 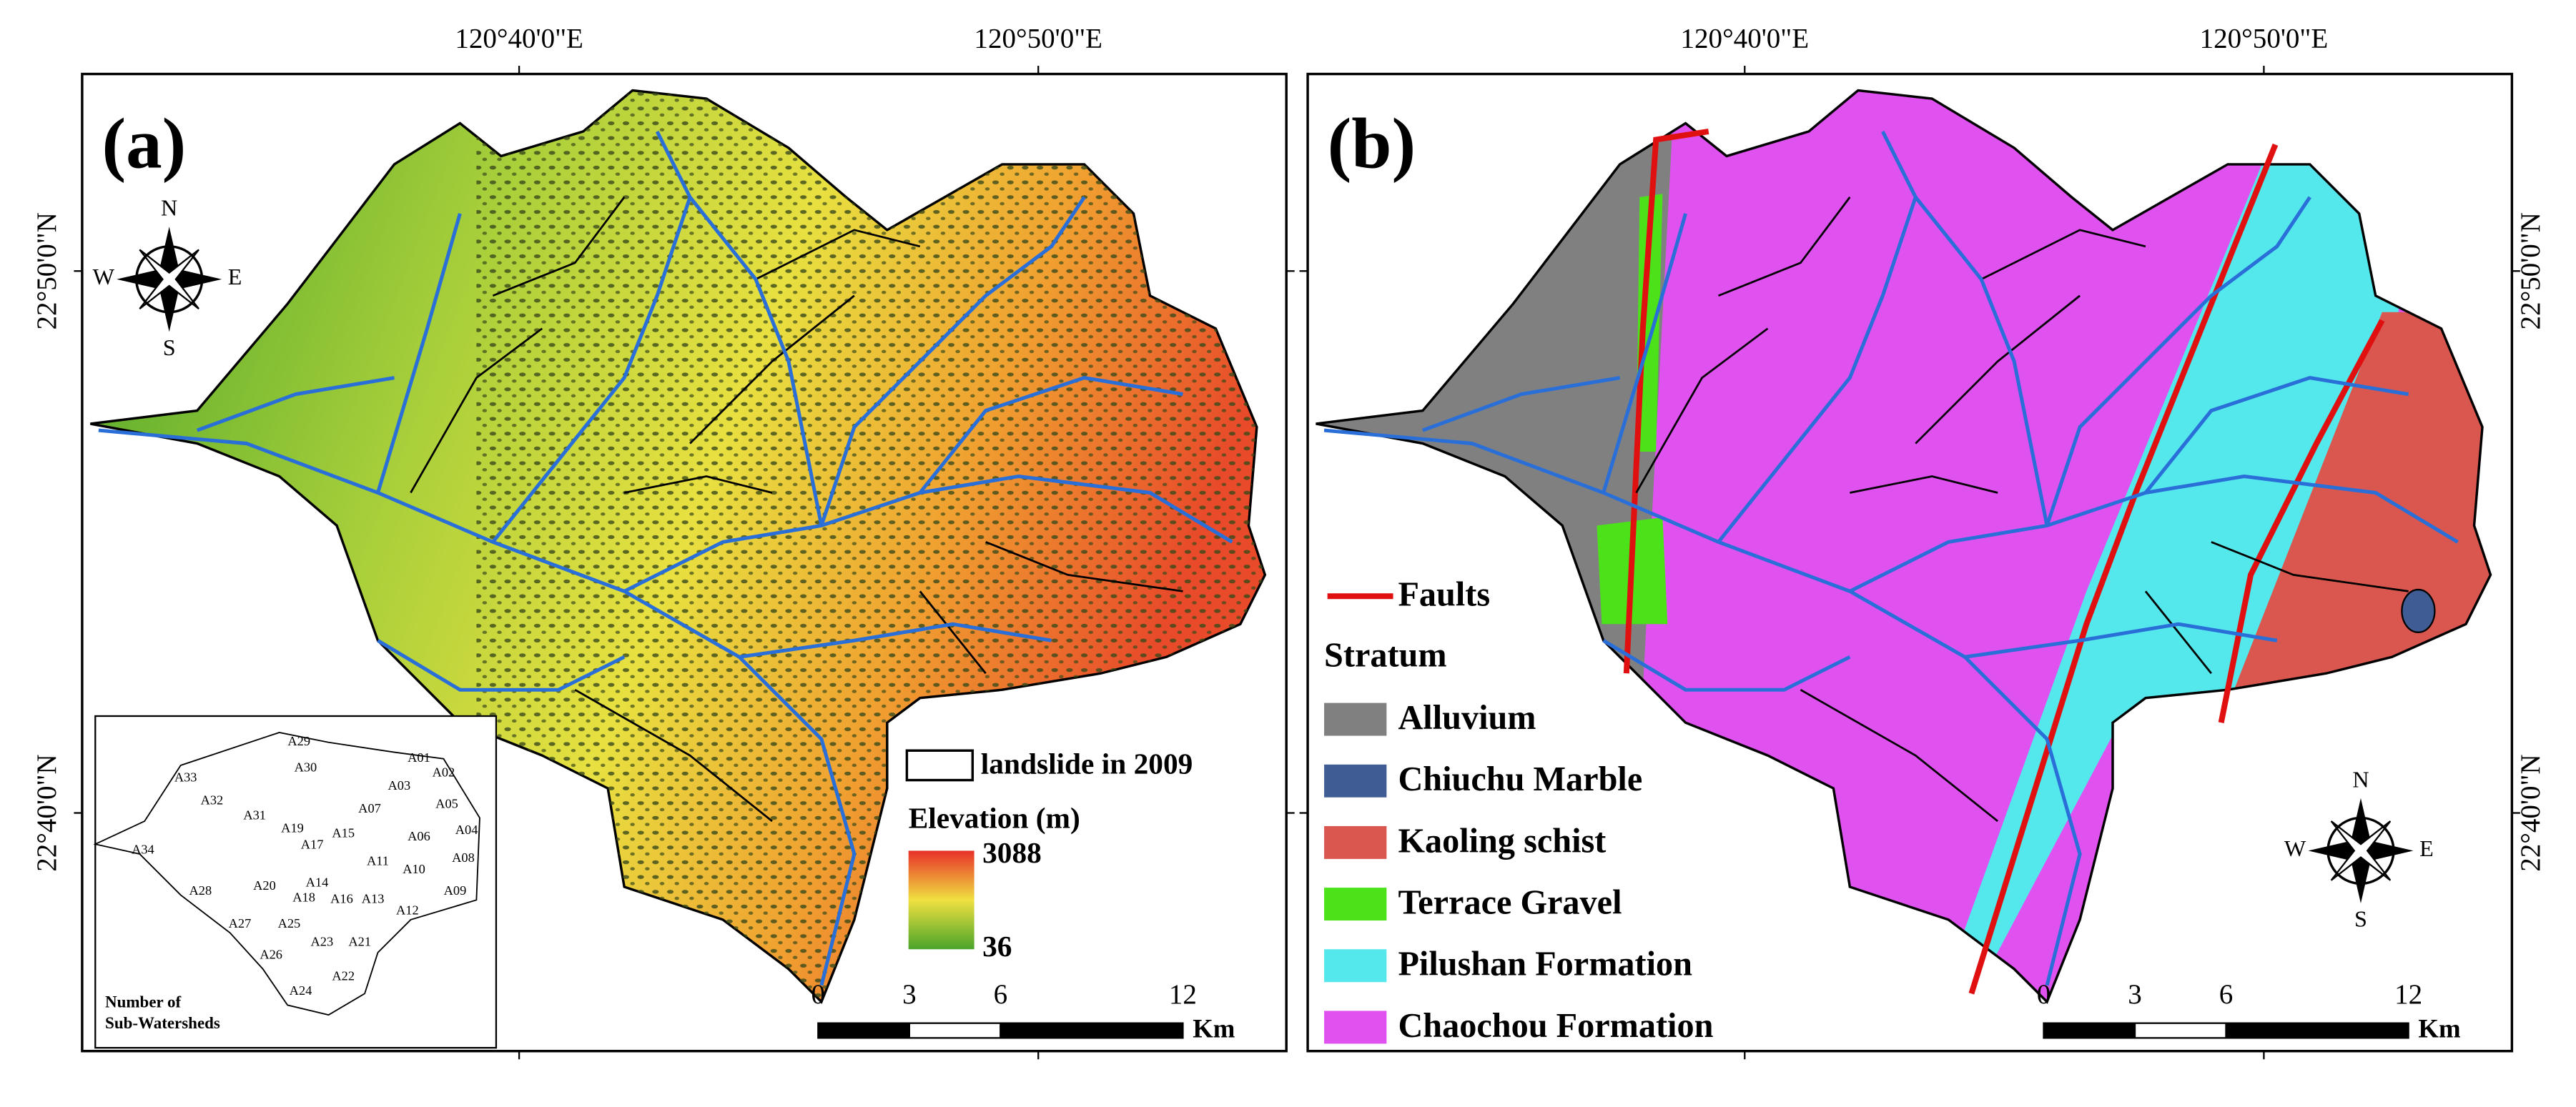 What do you see at coordinates (1467, 718) in the screenshot?
I see `stratum-label: Alluvium` at bounding box center [1467, 718].